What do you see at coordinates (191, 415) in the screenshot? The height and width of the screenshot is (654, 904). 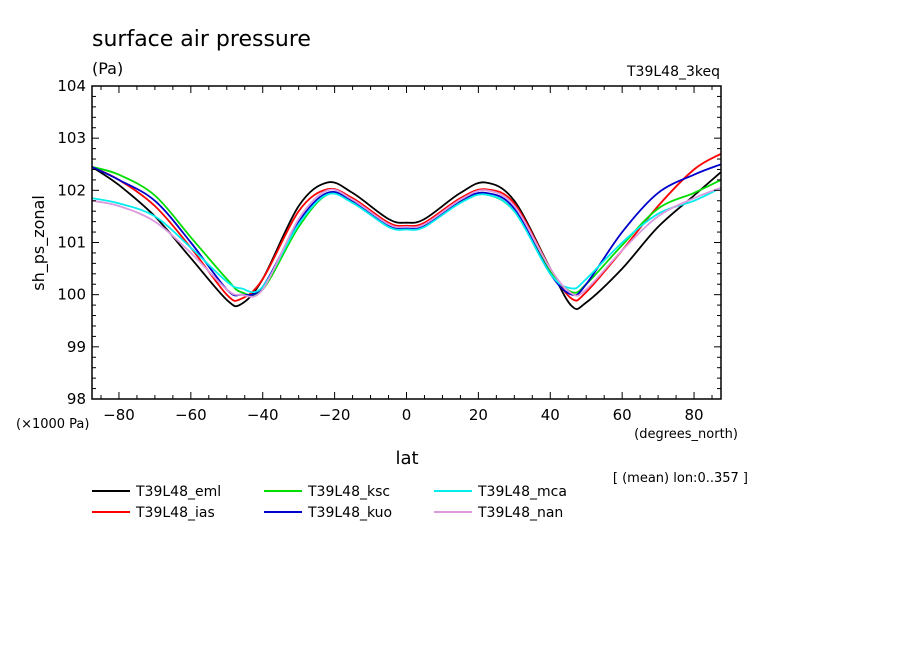 I see `x-tick-label: −60` at bounding box center [191, 415].